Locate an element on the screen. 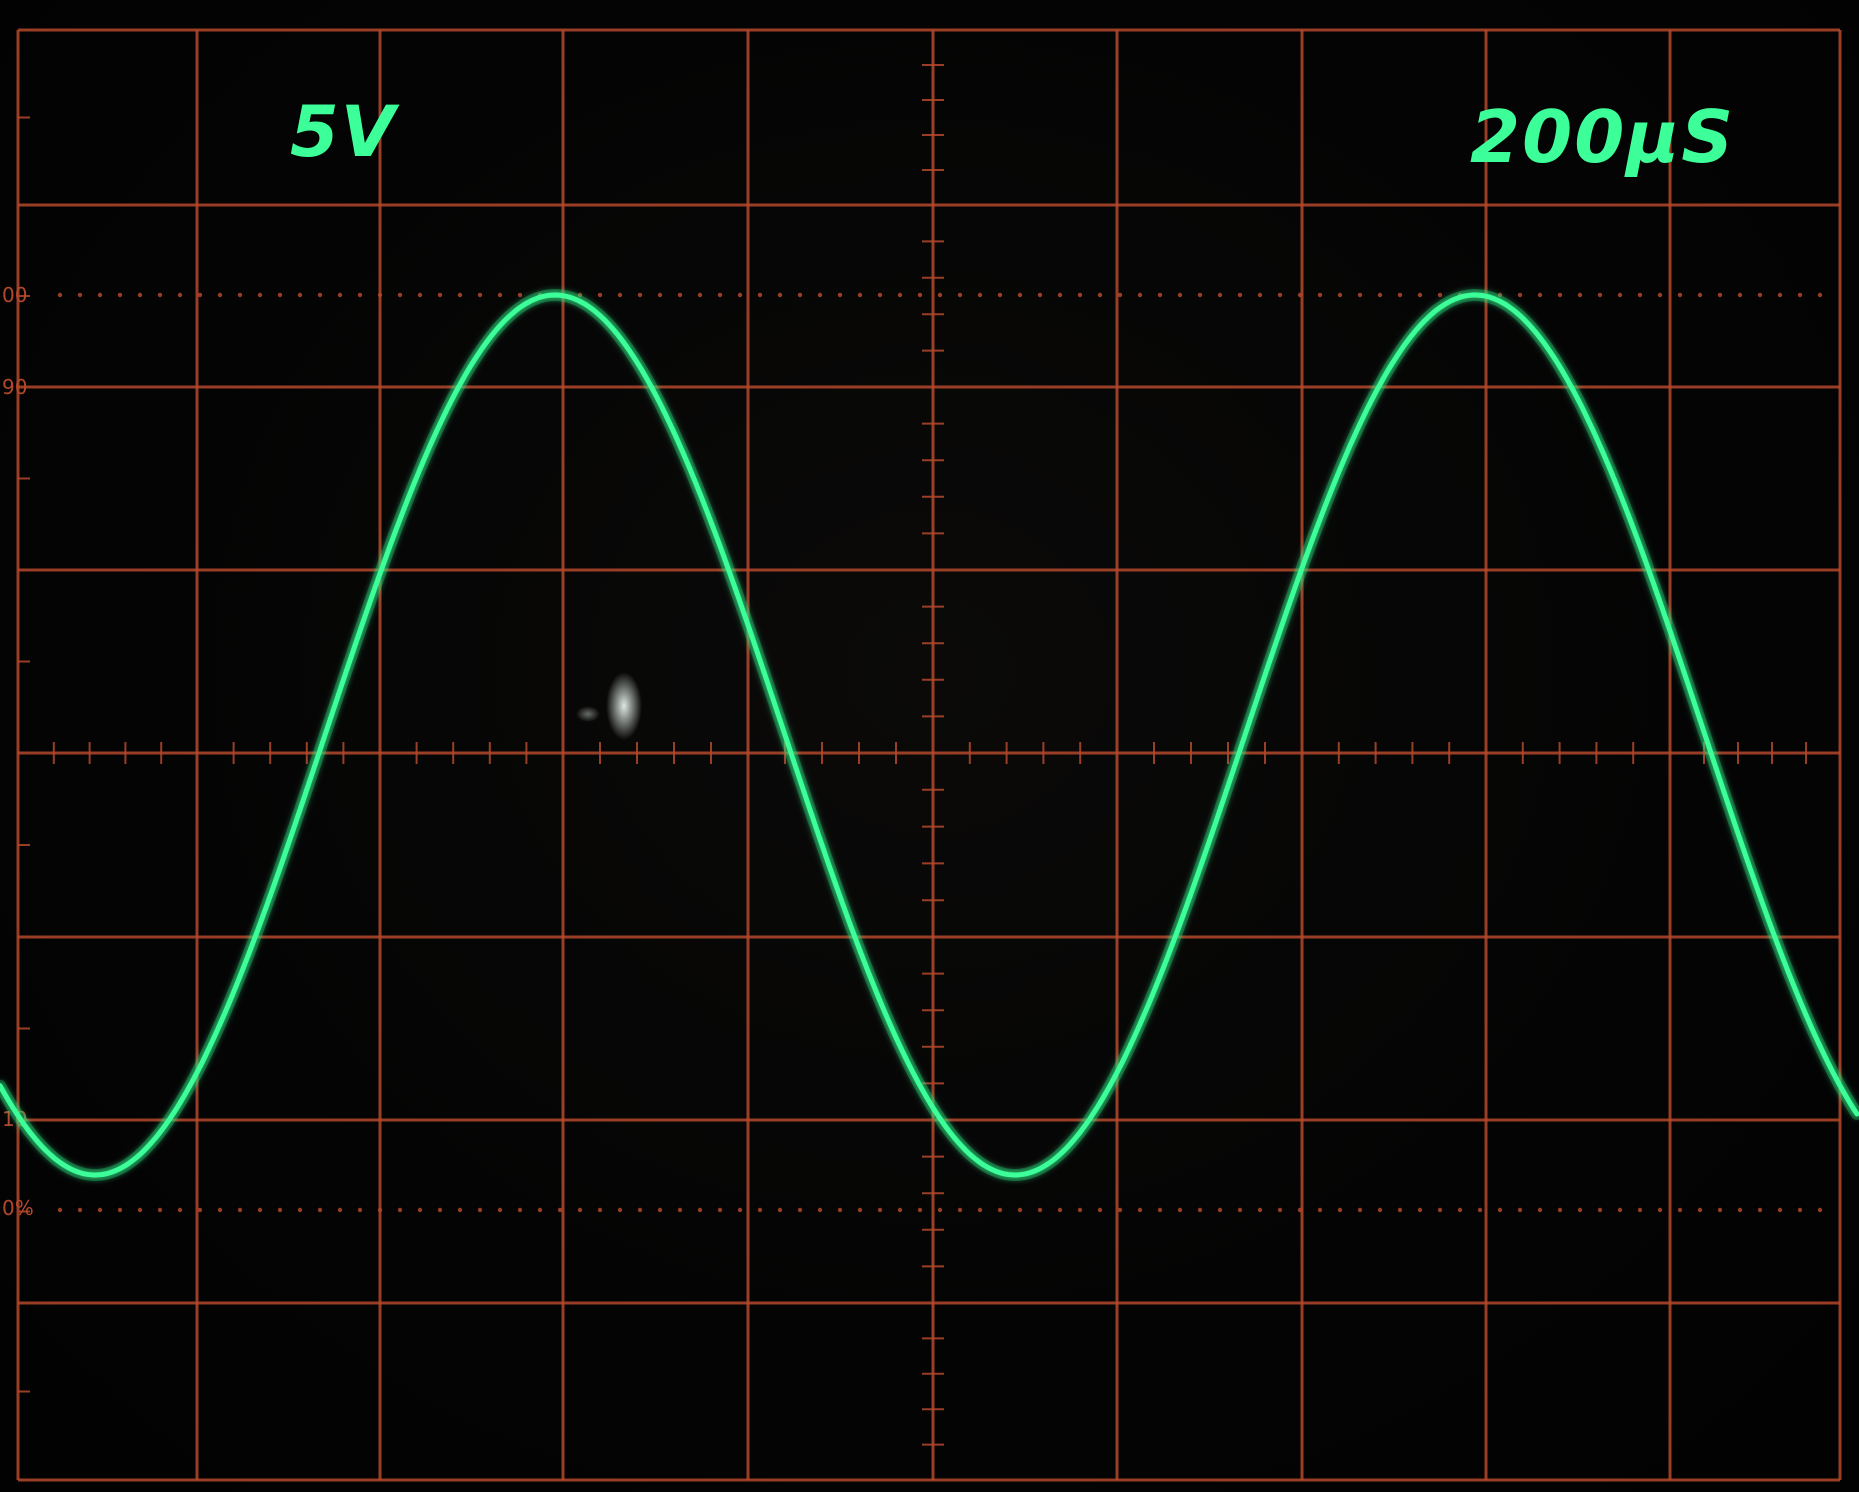  time-per-div-readout: 200µS is located at coordinates (1602, 137).